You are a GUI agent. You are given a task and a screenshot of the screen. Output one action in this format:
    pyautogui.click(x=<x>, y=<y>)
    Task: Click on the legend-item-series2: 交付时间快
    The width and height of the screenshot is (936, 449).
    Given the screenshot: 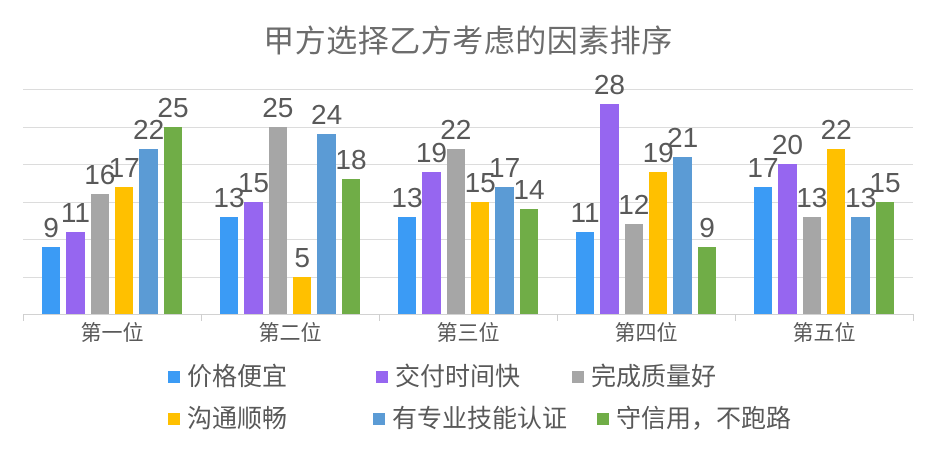 What is the action you would take?
    pyautogui.click(x=448, y=377)
    